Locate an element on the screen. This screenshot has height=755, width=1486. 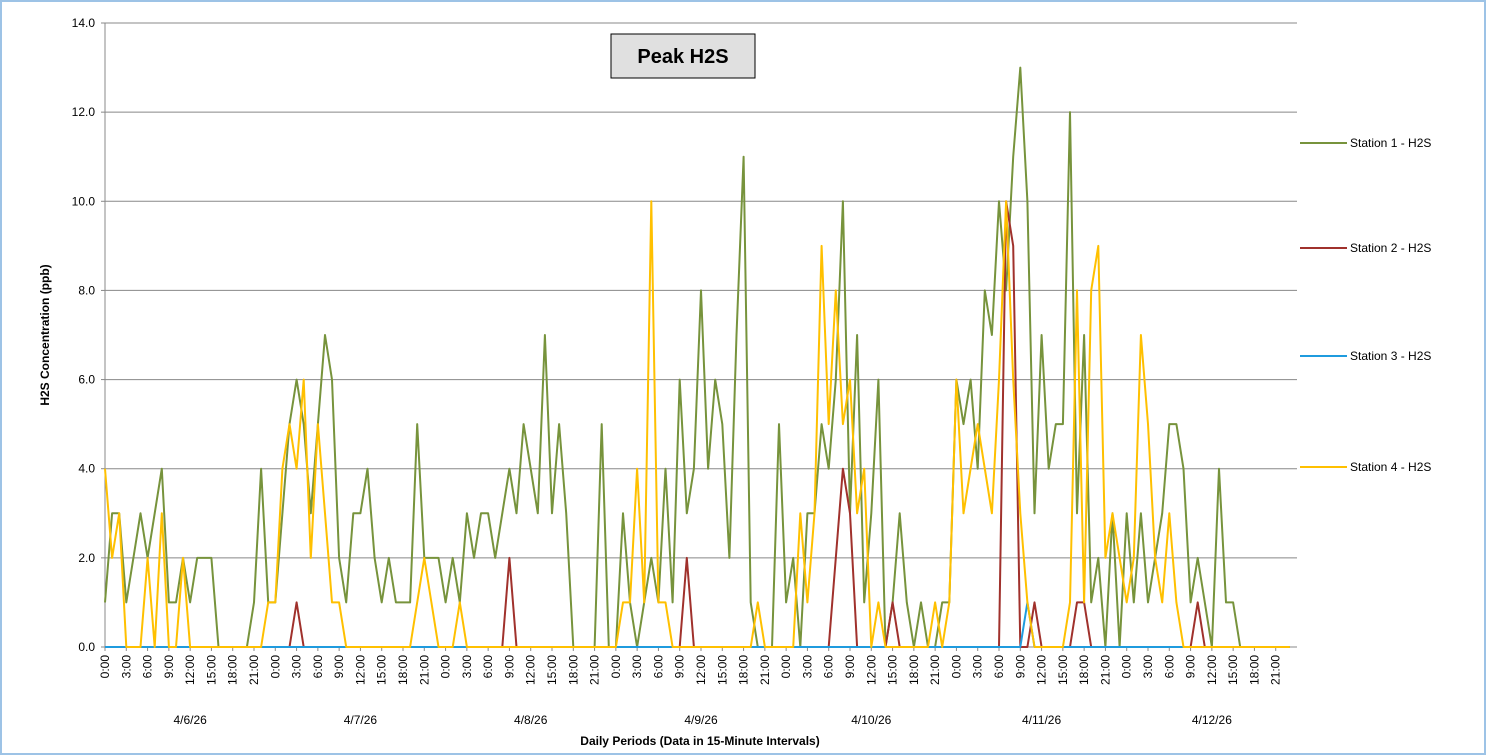
day-label: 4/9/26 is located at coordinates (701, 720).